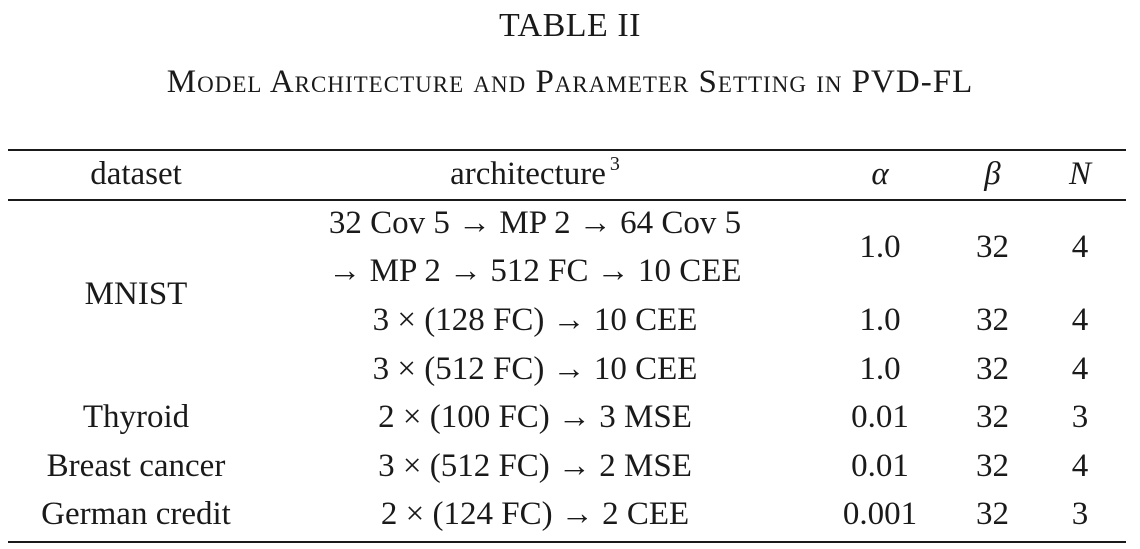 This screenshot has height=549, width=1140. What do you see at coordinates (992, 417) in the screenshot?
I see `beta-cell-thyroid: 32` at bounding box center [992, 417].